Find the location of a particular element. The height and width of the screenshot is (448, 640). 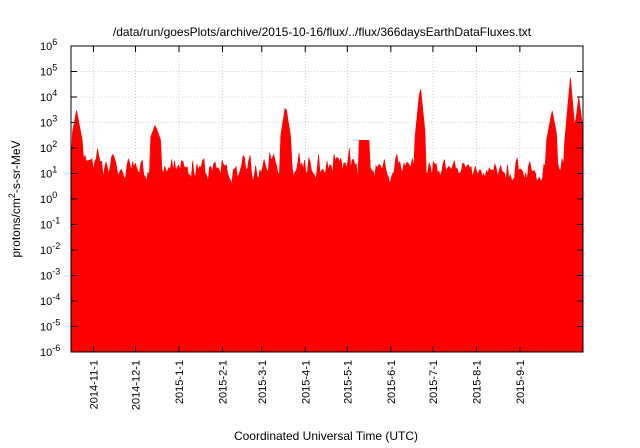

y-tick-label: 10⁻² is located at coordinates (50, 249).